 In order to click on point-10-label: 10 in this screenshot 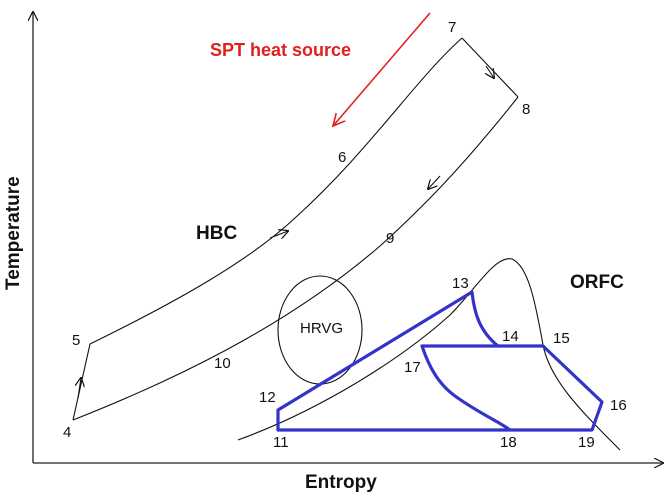, I will do `click(222, 363)`.